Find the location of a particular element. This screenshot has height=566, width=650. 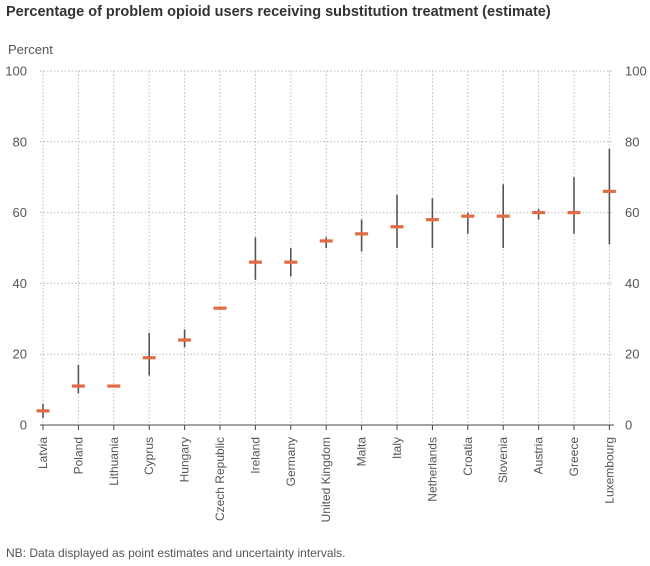

y-tick-label-right: 20 is located at coordinates (632, 354).